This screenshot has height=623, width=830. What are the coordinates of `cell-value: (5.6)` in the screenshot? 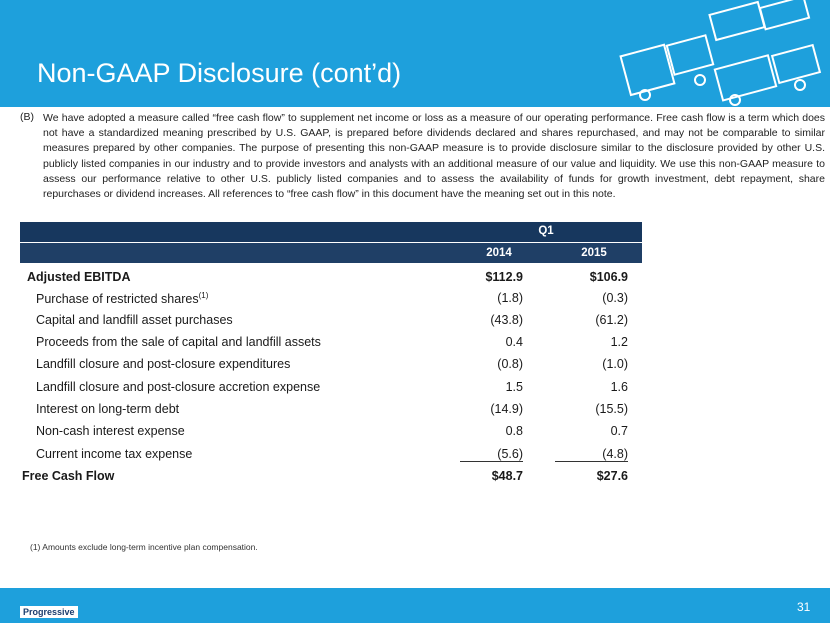 It's located at (491, 454).